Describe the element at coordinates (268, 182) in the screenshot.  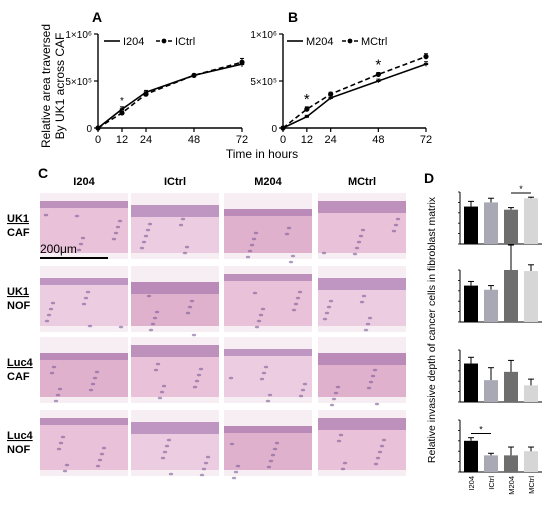
I see `column-header: M204` at that location.